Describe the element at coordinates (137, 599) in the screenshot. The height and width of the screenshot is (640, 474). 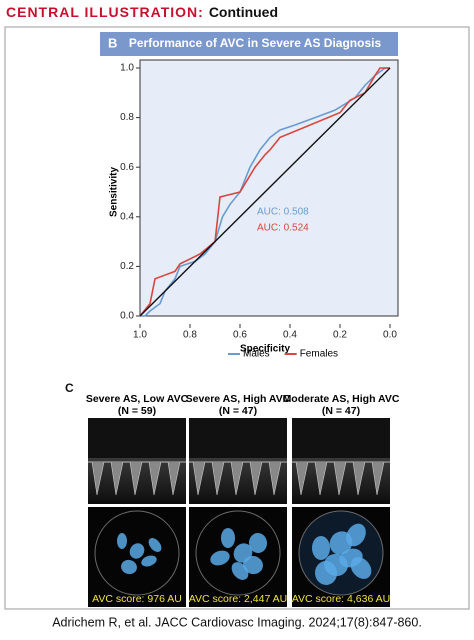
I see `avc-score: AVC score: 976 AU` at that location.